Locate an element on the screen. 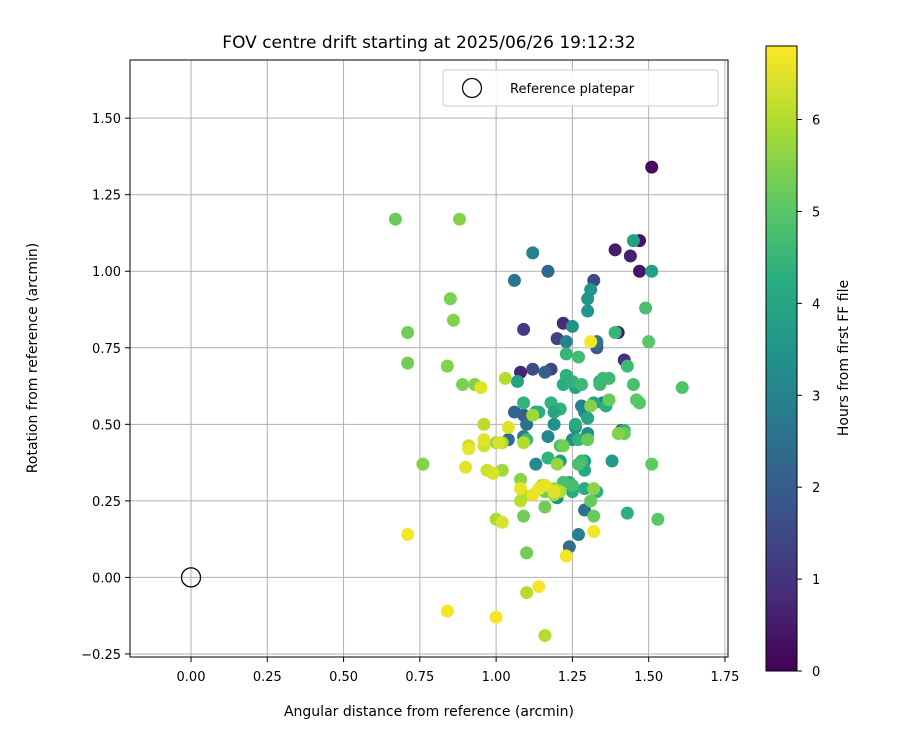 This screenshot has height=750, width=900. x-tick-label: 0.50 is located at coordinates (343, 677).